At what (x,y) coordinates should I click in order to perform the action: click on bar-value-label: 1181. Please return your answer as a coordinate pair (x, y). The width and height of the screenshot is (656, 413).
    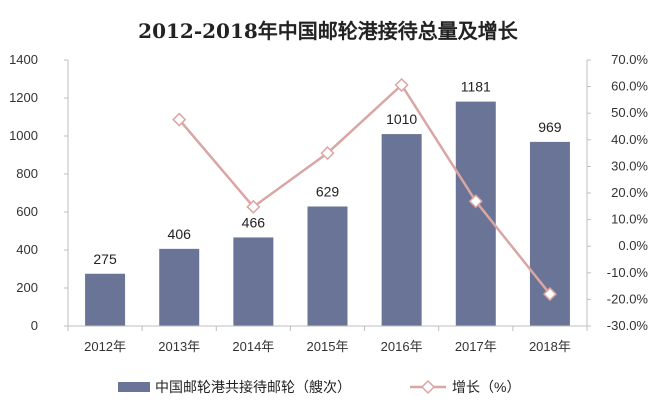
    Looking at the image, I should click on (476, 87).